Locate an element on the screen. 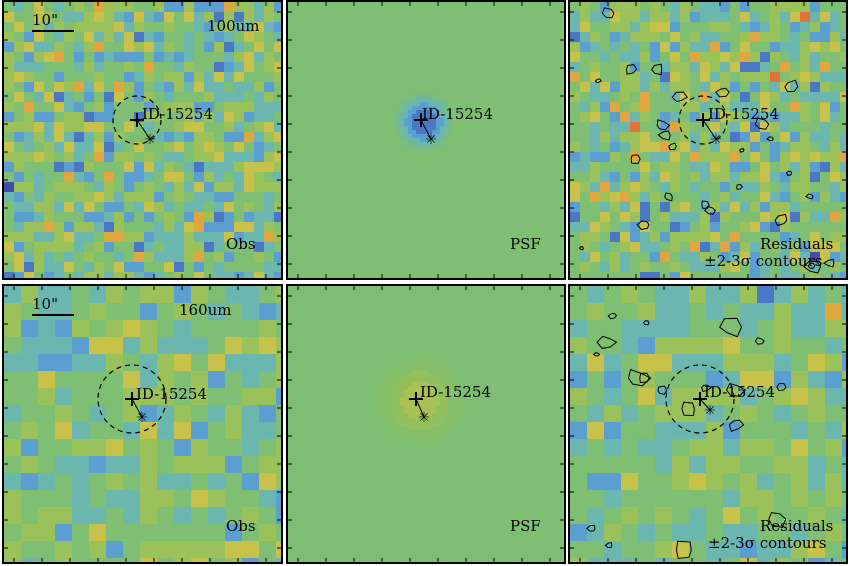  residual-label-160um: Residuals is located at coordinates (797, 526).